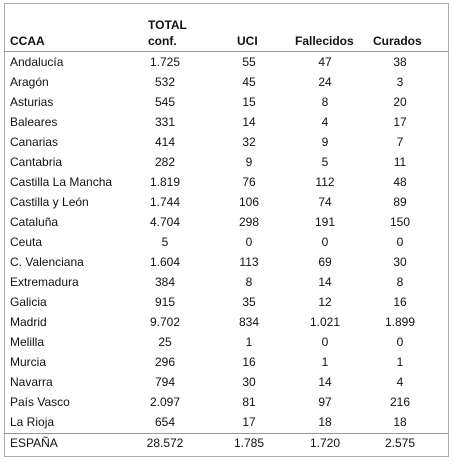 The width and height of the screenshot is (453, 472). I want to click on cell: 794, so click(165, 382).